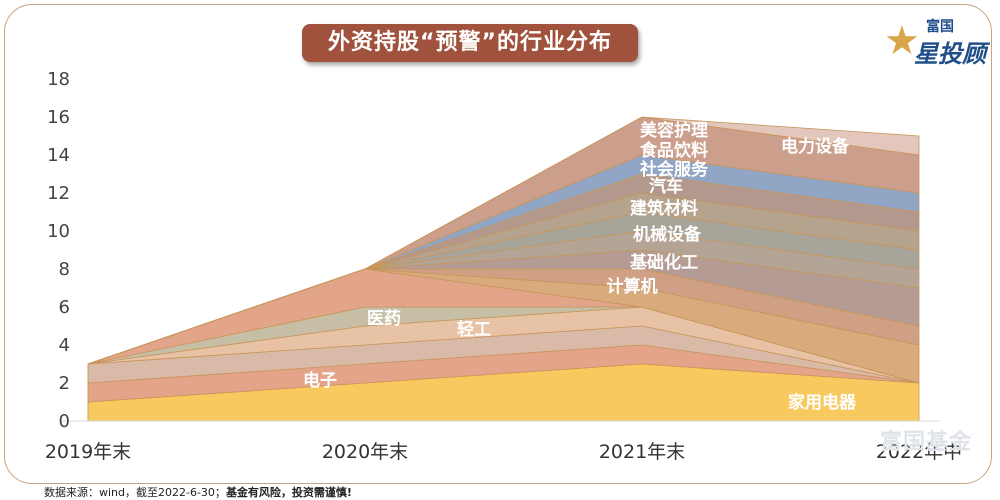 This screenshot has width=1000, height=500. What do you see at coordinates (64, 345) in the screenshot?
I see `y-tick-label: 4` at bounding box center [64, 345].